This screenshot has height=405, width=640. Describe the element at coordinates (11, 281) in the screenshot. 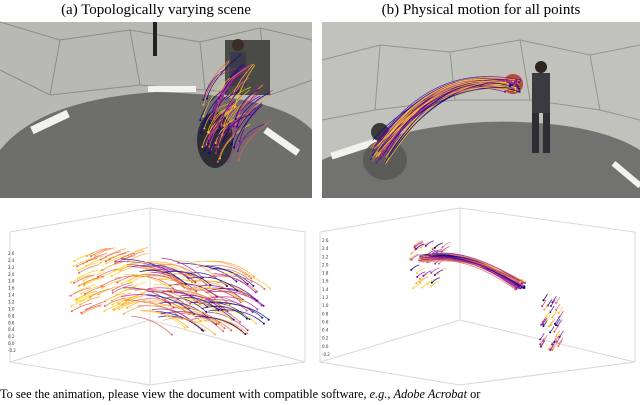

I see `tick-label: 1.8` at that location.